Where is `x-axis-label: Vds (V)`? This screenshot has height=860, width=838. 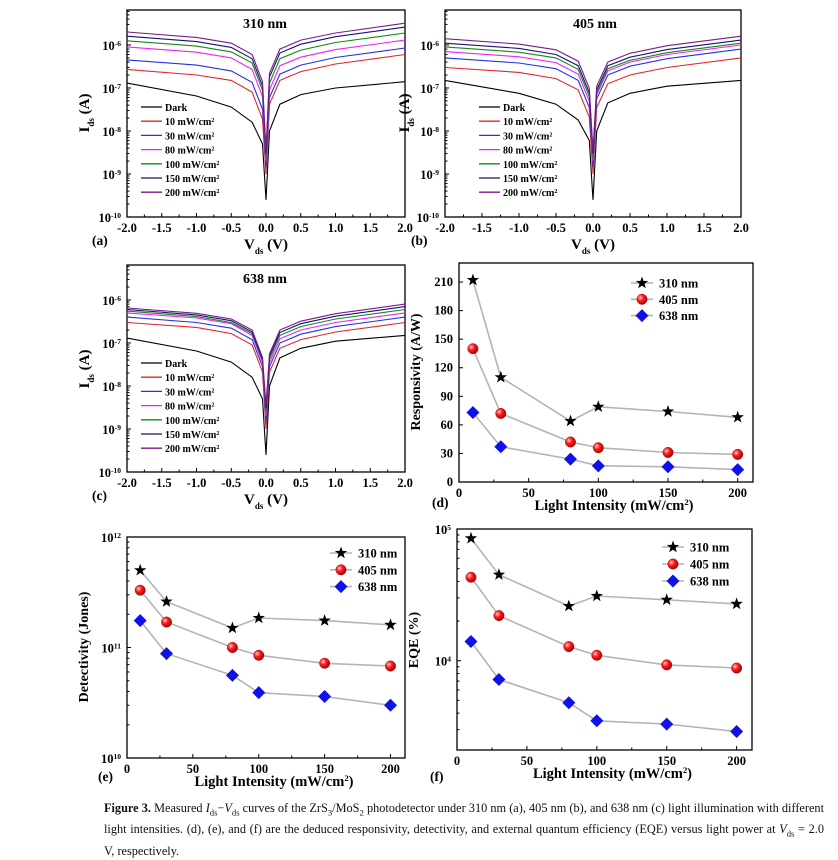
x-axis-label: Vds (V) is located at coordinates (593, 246).